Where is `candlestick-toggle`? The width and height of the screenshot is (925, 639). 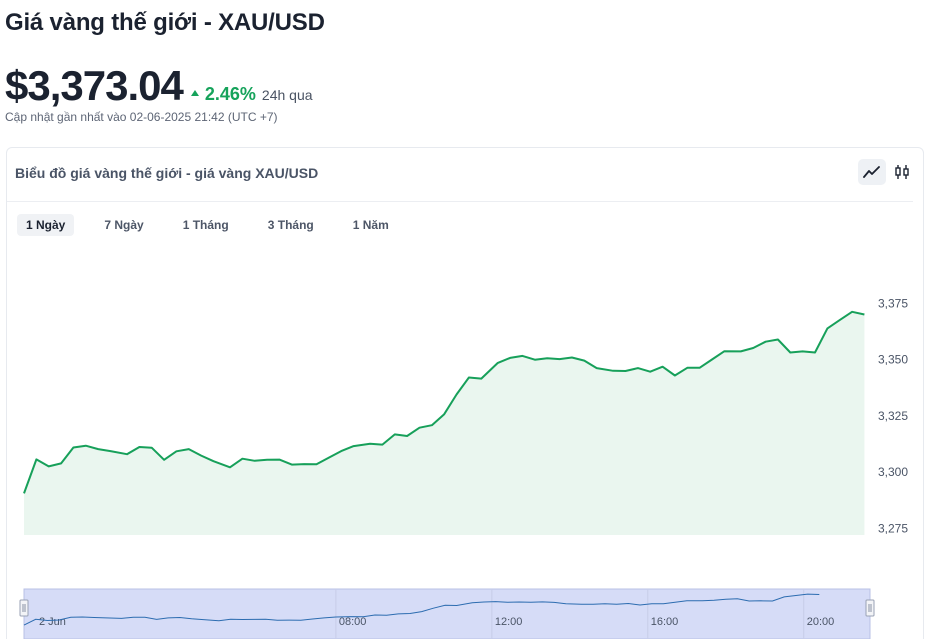 candlestick-toggle is located at coordinates (902, 172).